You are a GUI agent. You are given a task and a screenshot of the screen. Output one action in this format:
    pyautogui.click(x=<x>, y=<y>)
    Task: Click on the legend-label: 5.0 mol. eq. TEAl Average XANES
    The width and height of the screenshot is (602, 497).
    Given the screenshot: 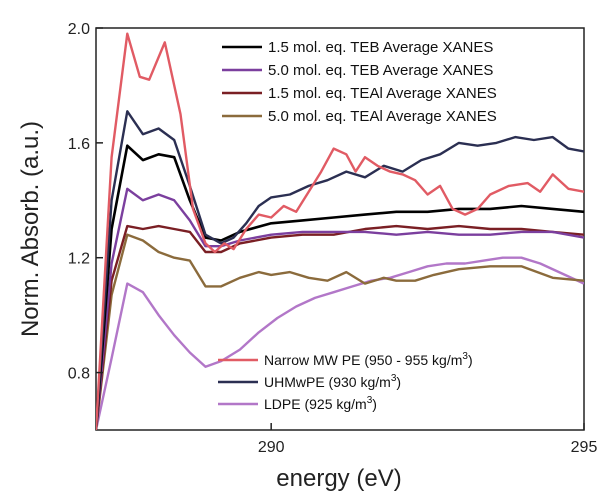 What is the action you would take?
    pyautogui.click(x=382, y=116)
    